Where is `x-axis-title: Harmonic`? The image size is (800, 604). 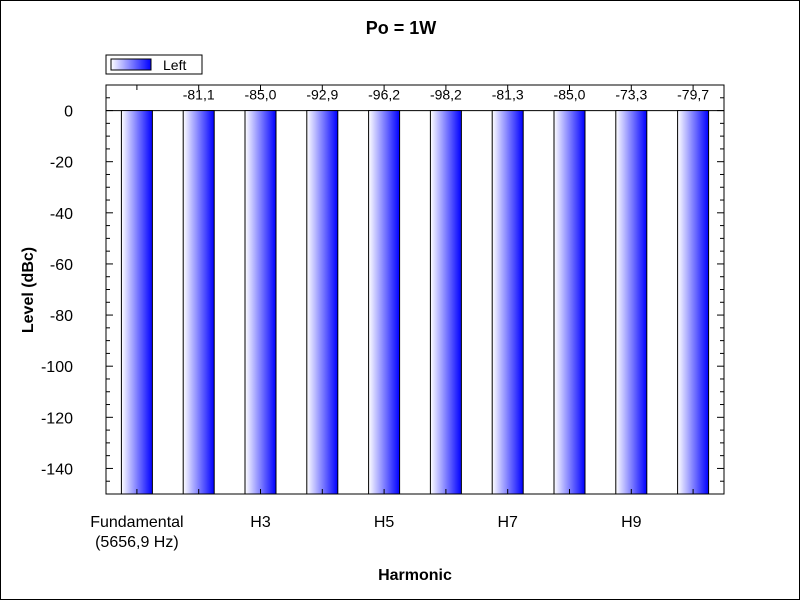 x-axis-title: Harmonic is located at coordinates (415, 575).